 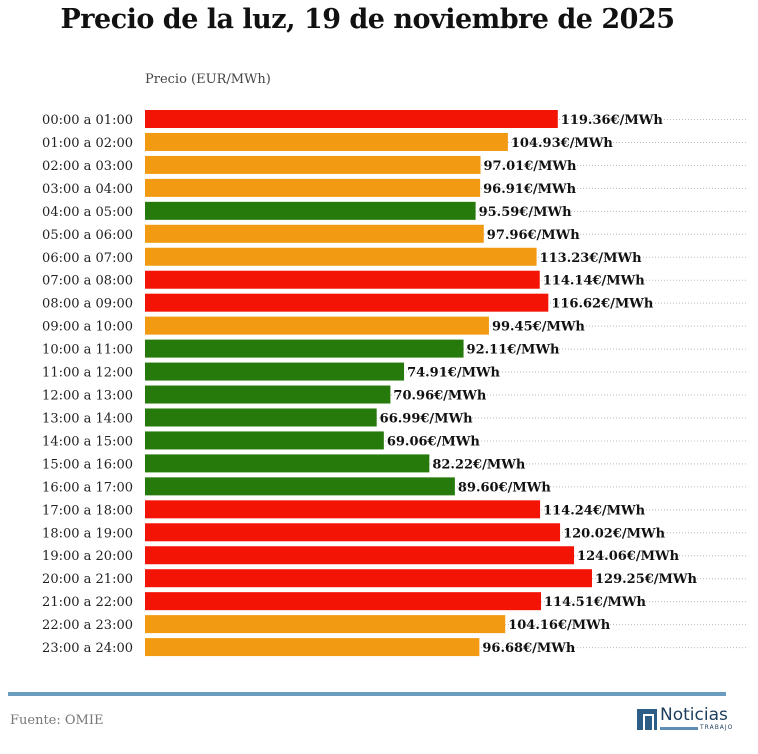 What do you see at coordinates (433, 441) in the screenshot?
I see `data-label: 69.06€/MWh` at bounding box center [433, 441].